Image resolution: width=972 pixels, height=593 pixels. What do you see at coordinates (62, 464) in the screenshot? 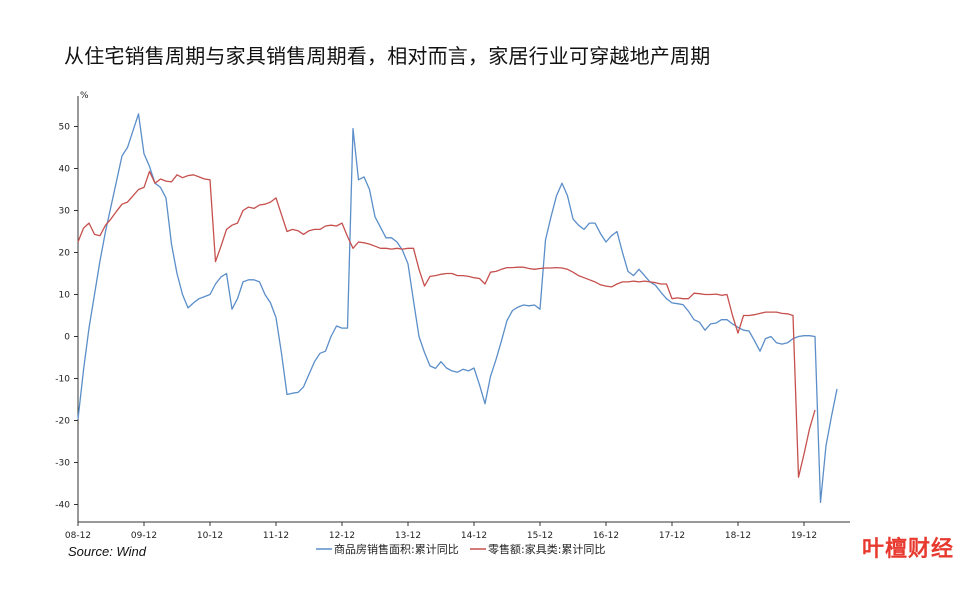
I see `y-tick-label: -30` at bounding box center [62, 464].